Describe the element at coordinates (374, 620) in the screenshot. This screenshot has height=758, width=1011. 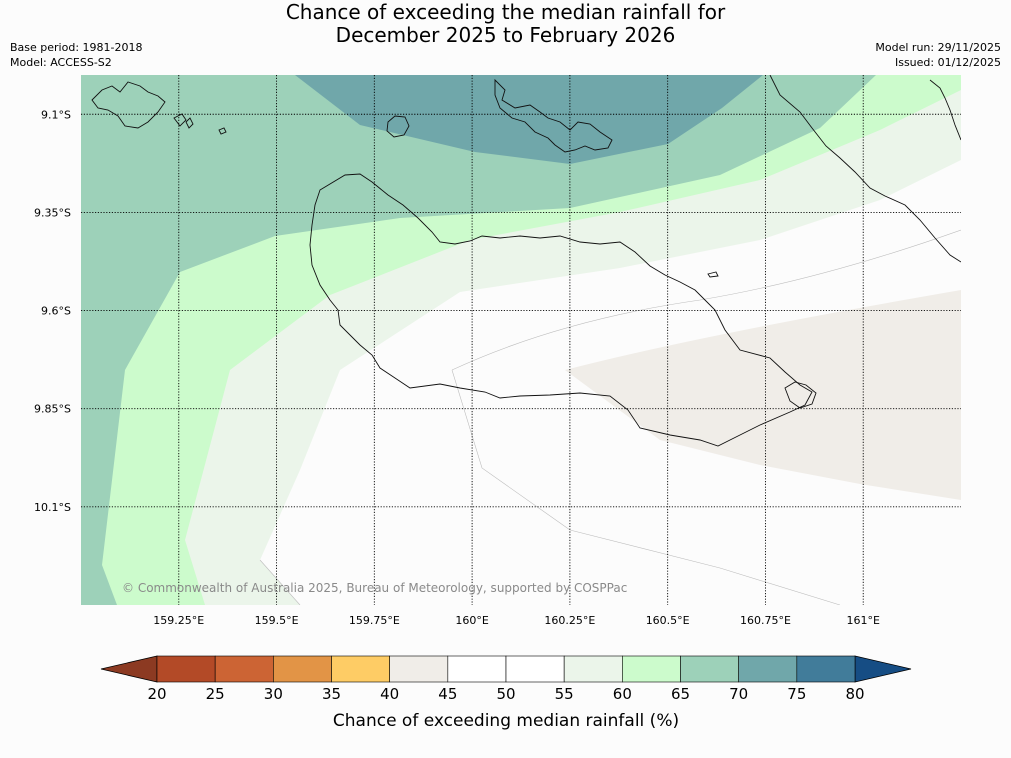
I see `lon-tick-label: 159.75°E` at that location.